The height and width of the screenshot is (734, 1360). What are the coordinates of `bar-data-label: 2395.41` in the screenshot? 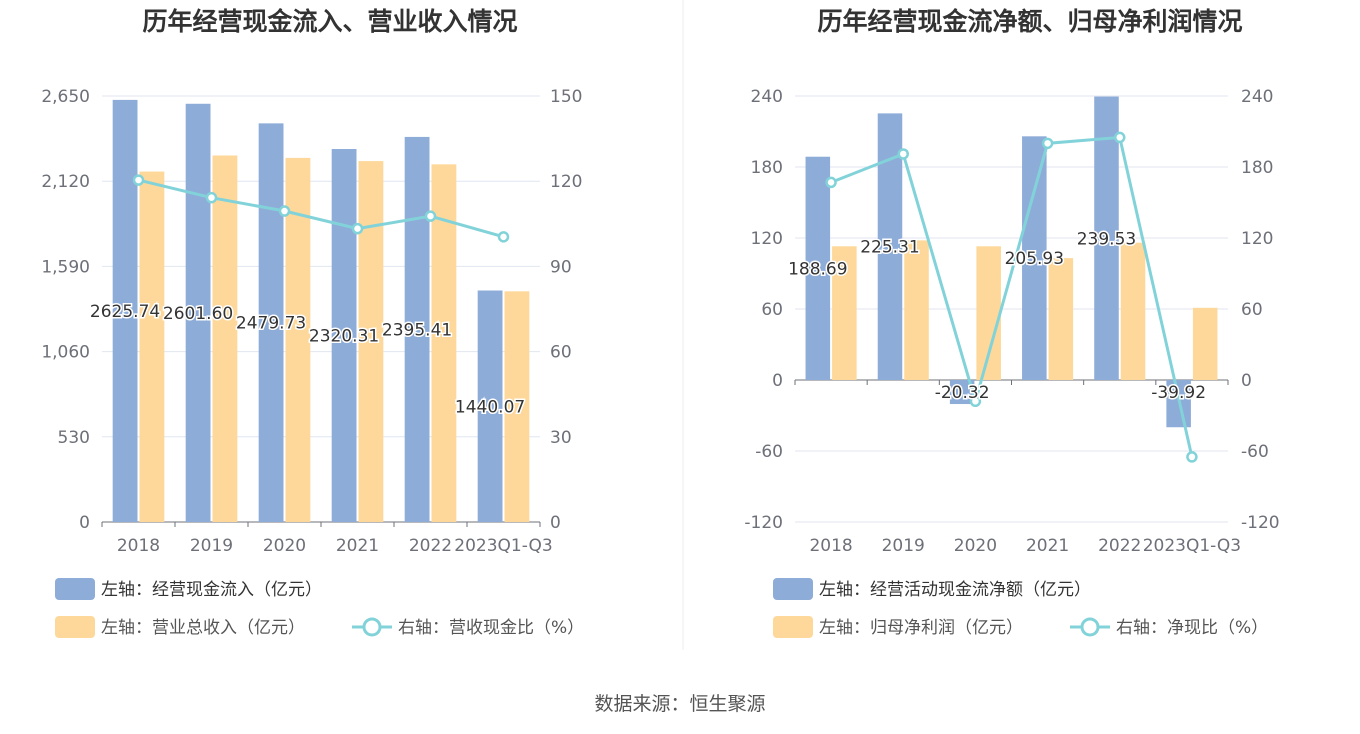 It's located at (417, 330).